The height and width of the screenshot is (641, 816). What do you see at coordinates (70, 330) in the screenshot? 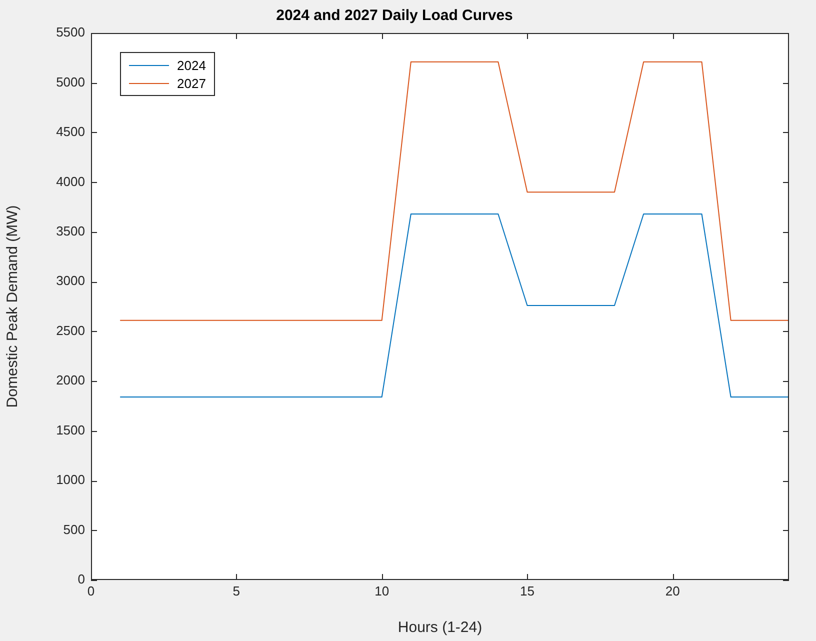
I see `y-tick-label: 2500` at bounding box center [70, 330].